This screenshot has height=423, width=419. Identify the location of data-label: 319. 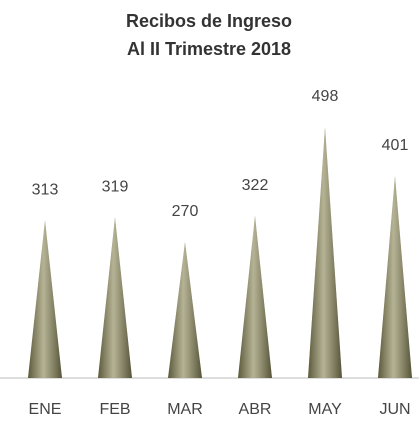
(115, 186).